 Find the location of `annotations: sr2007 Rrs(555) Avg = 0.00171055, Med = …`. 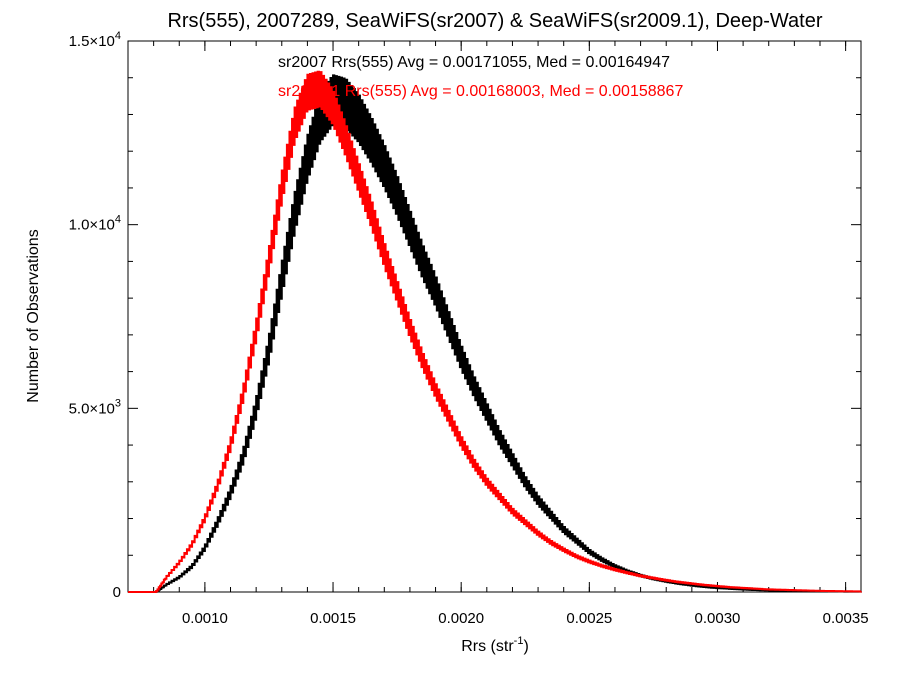

annotations: sr2007 Rrs(555) Avg = 0.00171055, Med = … is located at coordinates (480, 77).